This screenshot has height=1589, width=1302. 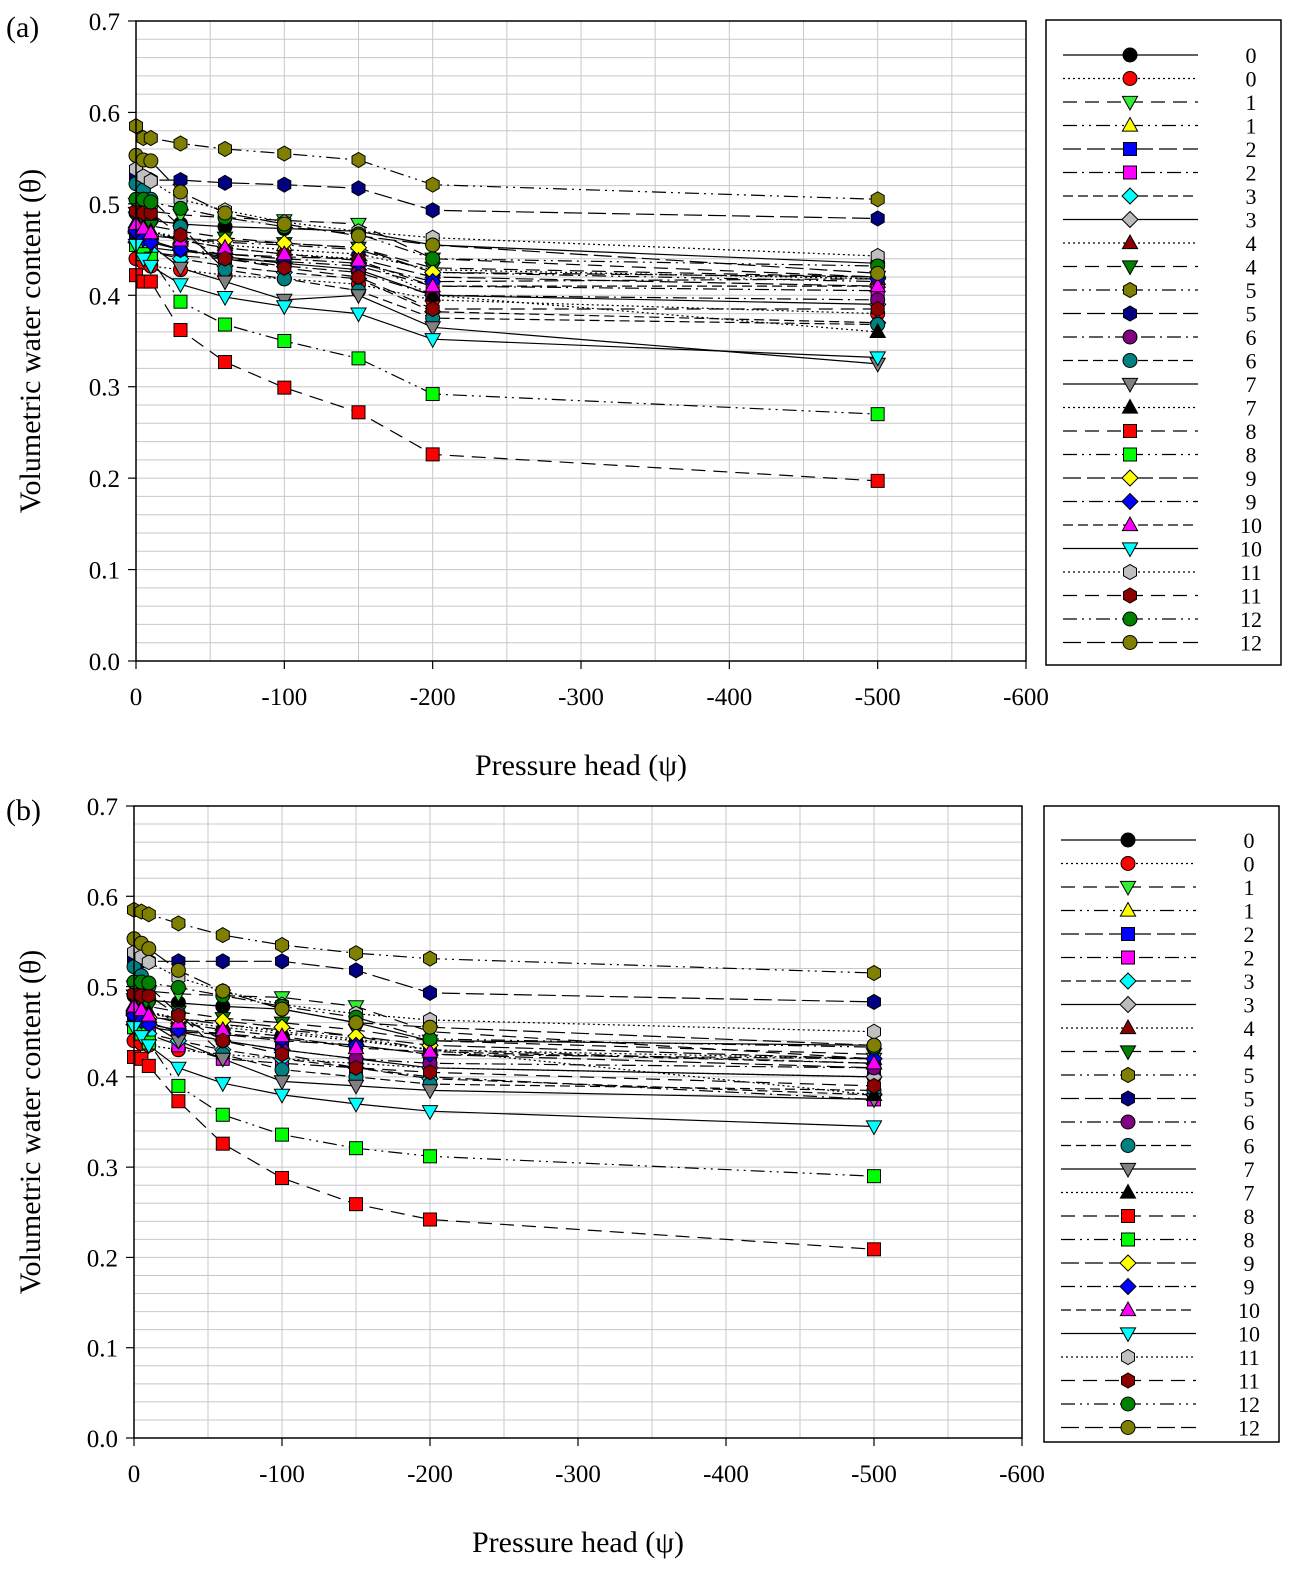 What do you see at coordinates (1161, 1124) in the screenshot?
I see `panel-b-legend-box` at bounding box center [1161, 1124].